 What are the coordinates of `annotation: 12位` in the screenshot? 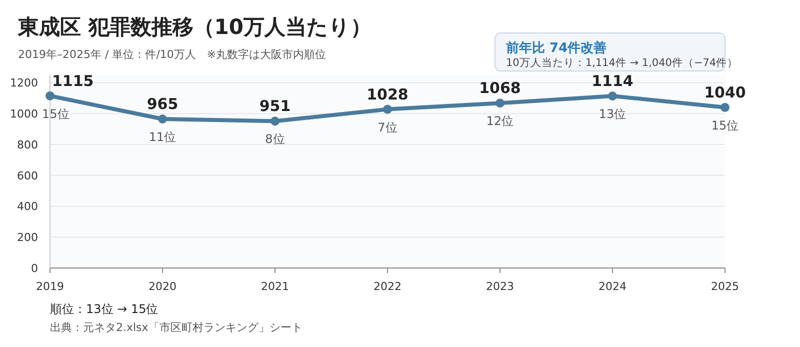 It's located at (500, 121).